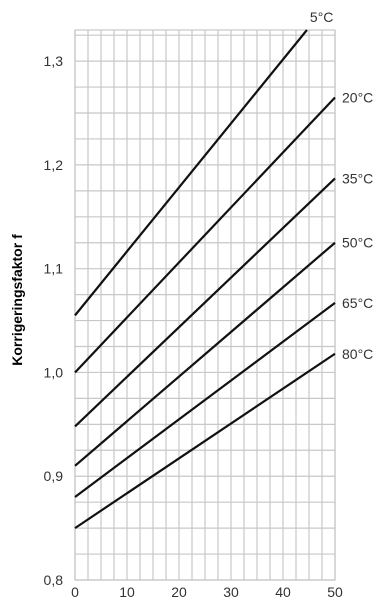 The height and width of the screenshot is (600, 379). What do you see at coordinates (54, 320) in the screenshot?
I see `y-axis-ticks: 0,8 0,9 1,0 1,1 1,2 1,3` at bounding box center [54, 320].